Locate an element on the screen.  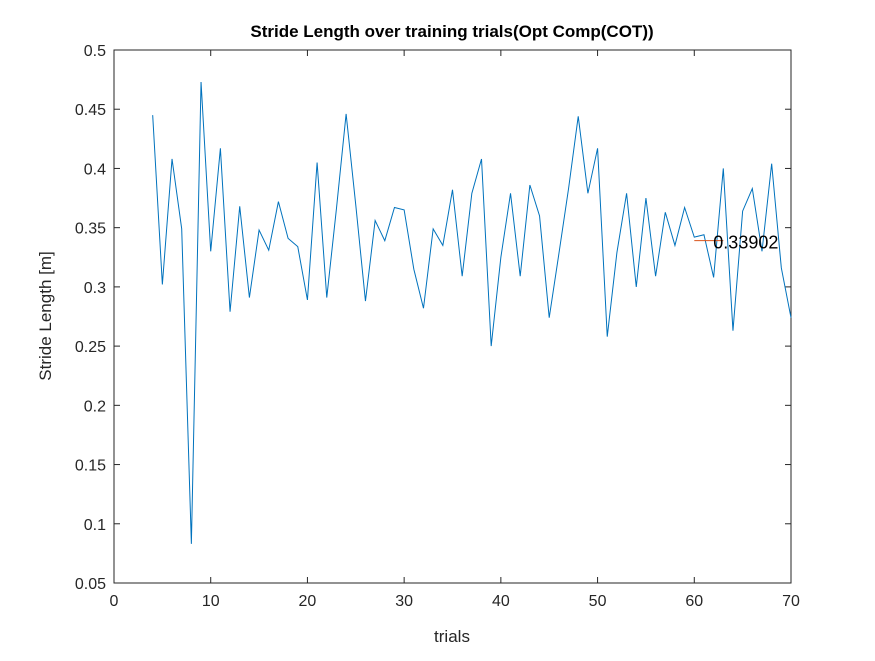
y-axis-label: Stride Length [m] is located at coordinates (45, 315).